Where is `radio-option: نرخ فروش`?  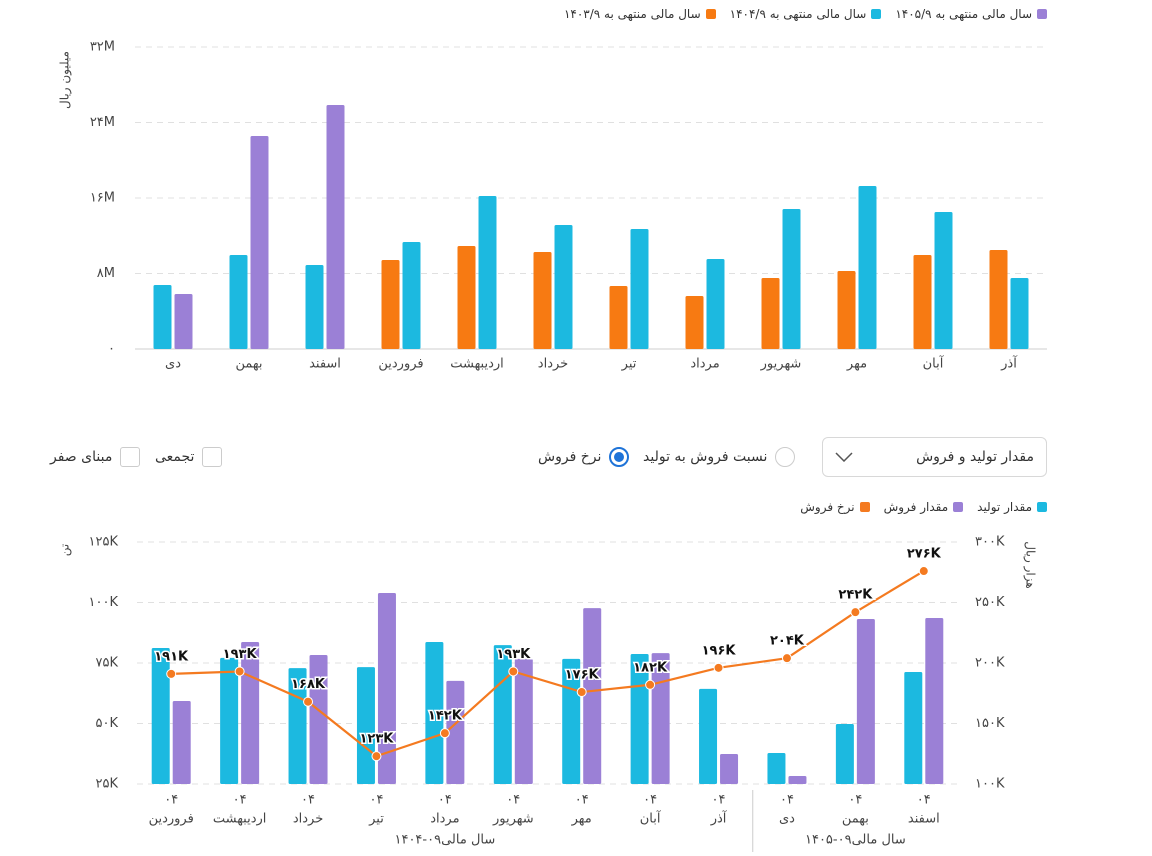
radio-option: نرخ فروش is located at coordinates (584, 457).